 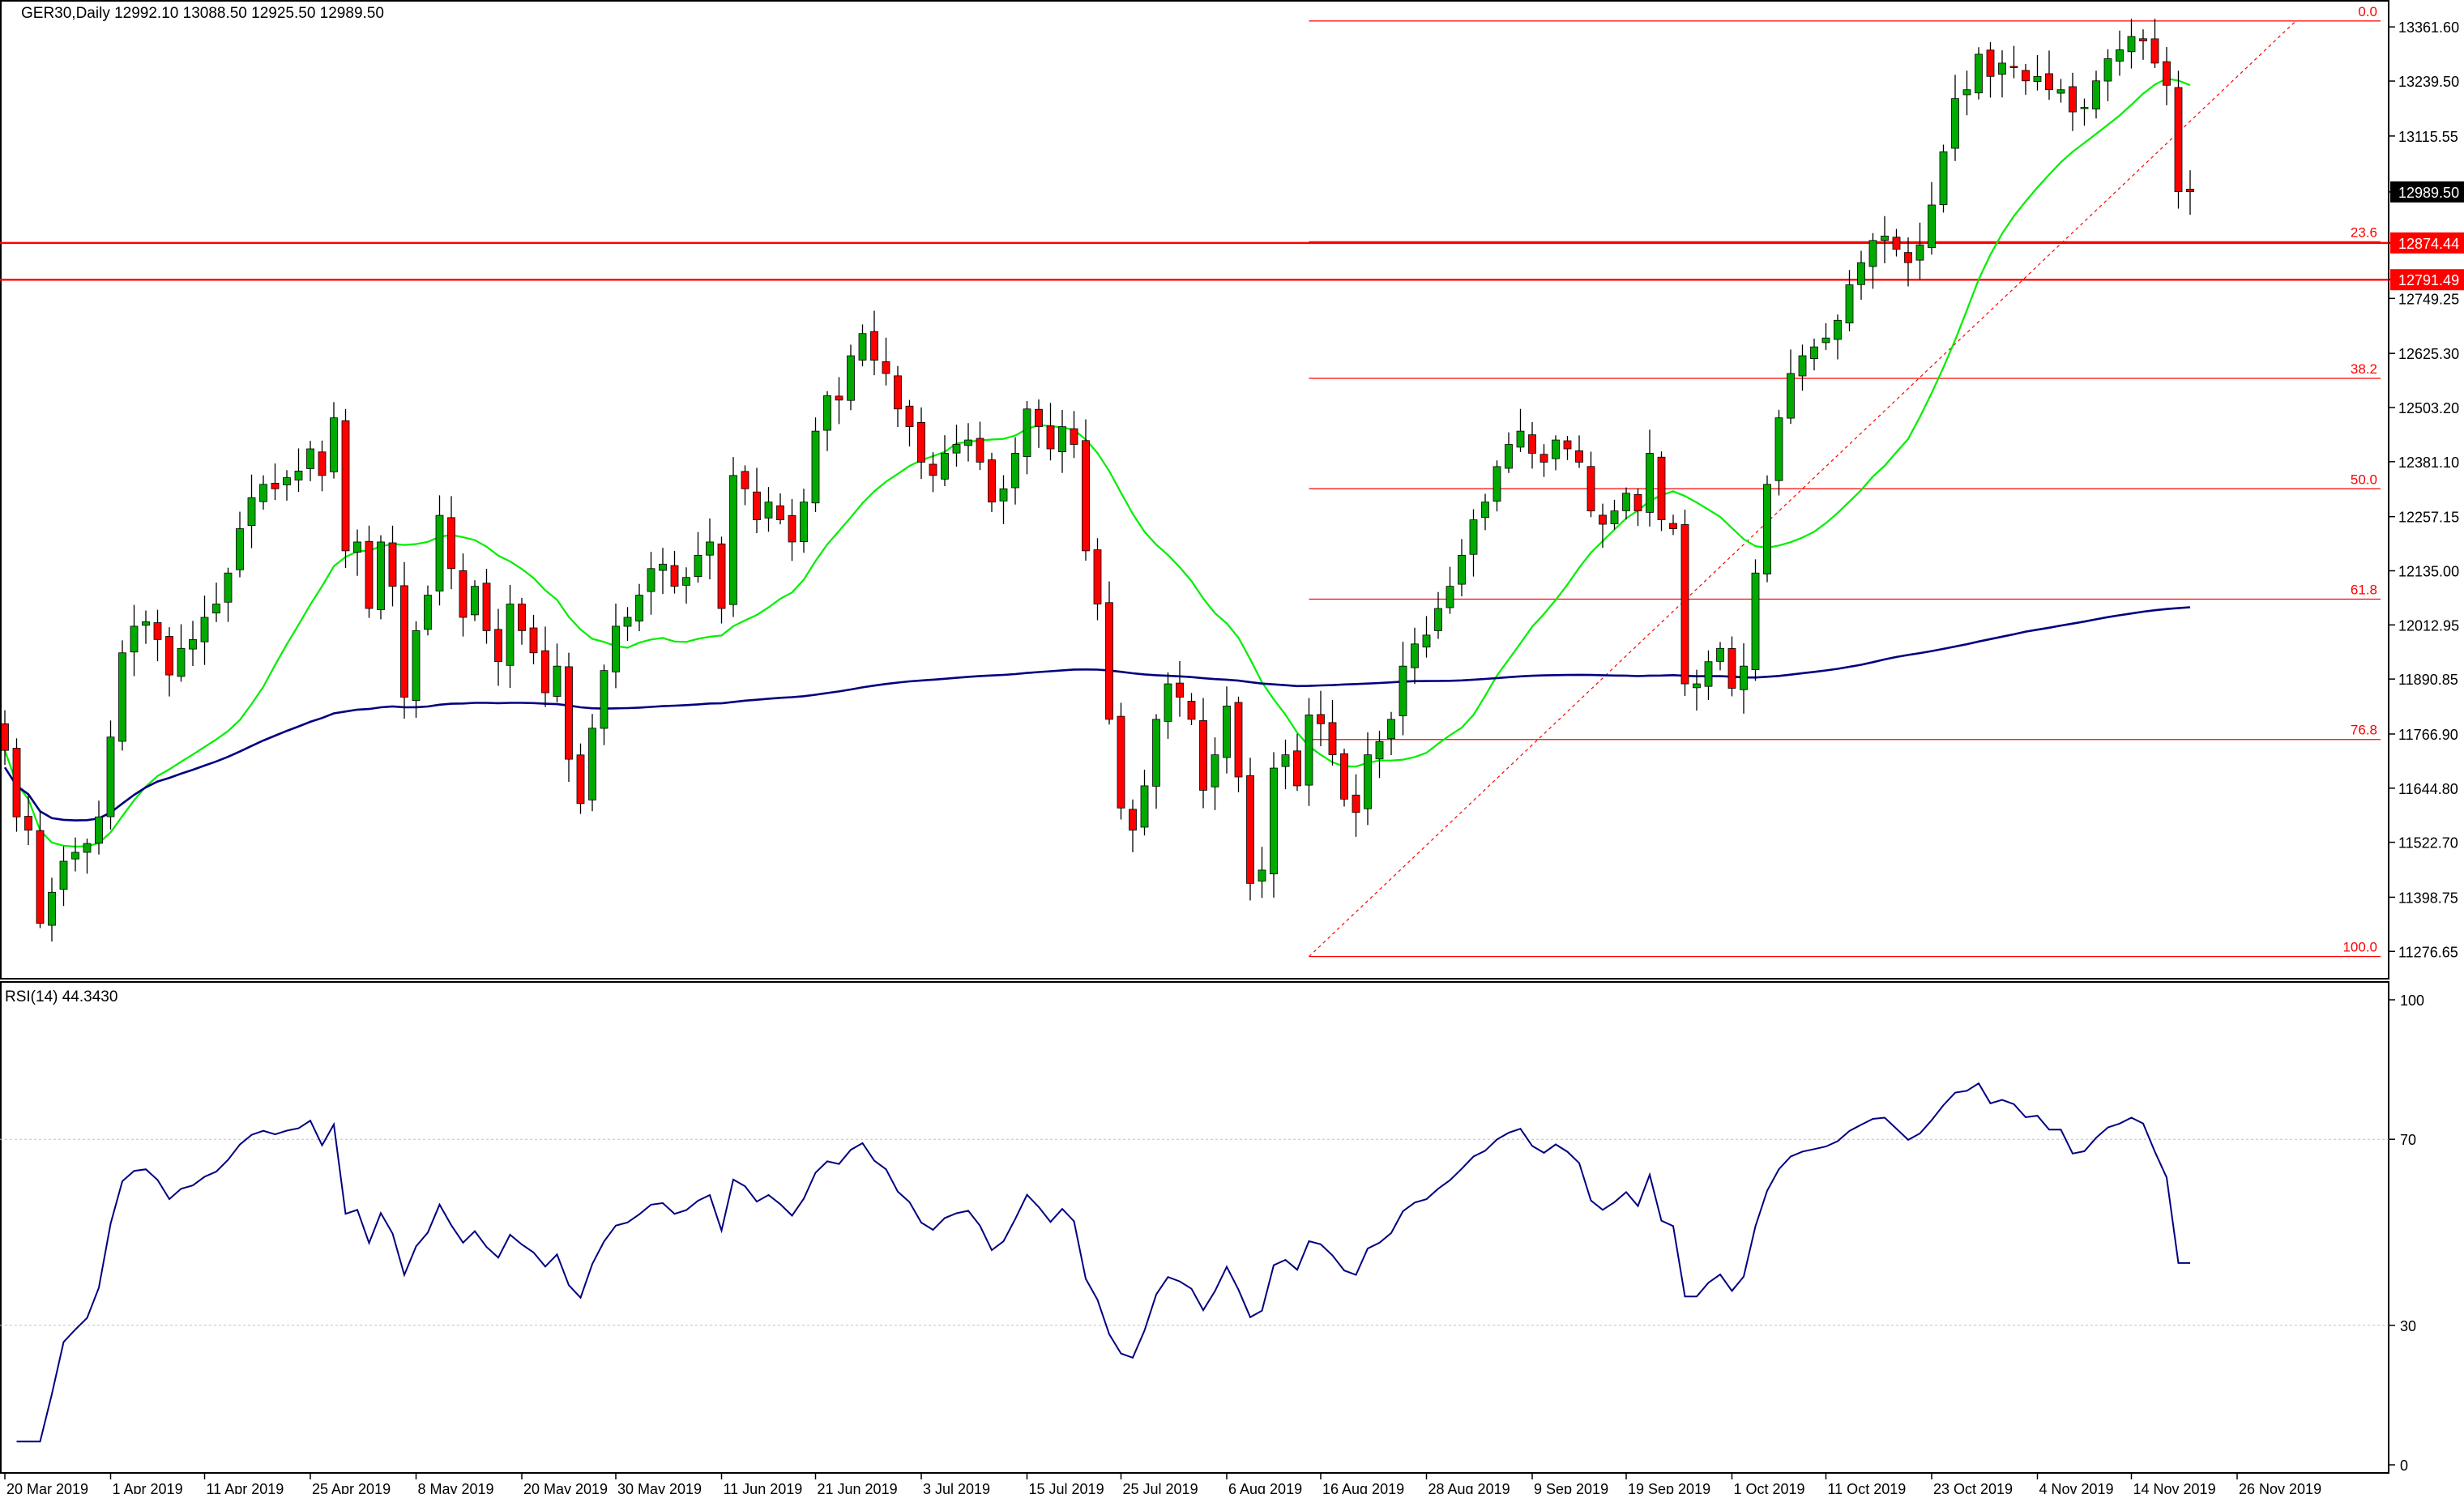 What do you see at coordinates (61, 997) in the screenshot?
I see `rsi-header: RSI(14) 44.3430` at bounding box center [61, 997].